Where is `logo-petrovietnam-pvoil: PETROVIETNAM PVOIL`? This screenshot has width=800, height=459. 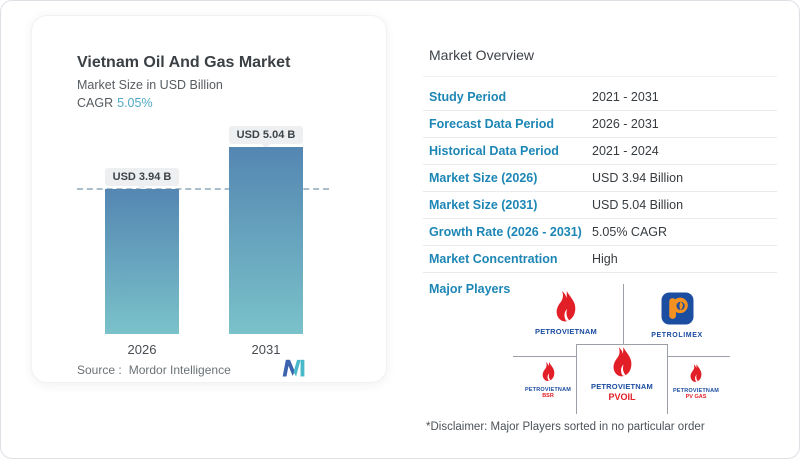 logo-petrovietnam-pvoil: PETROVIETNAM PVOIL is located at coordinates (622, 374).